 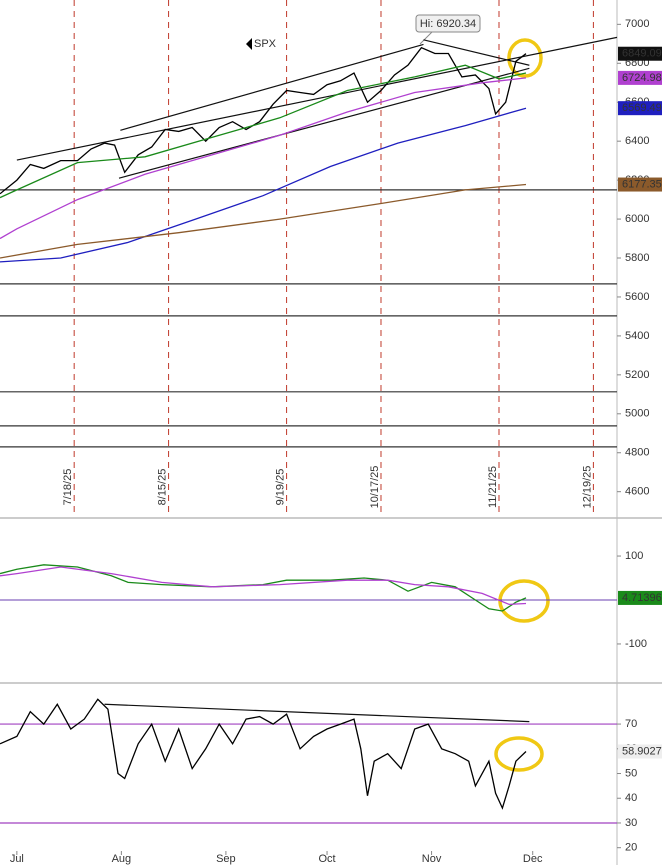 What do you see at coordinates (122, 859) in the screenshot?
I see `x-tick-label: Aug` at bounding box center [122, 859].